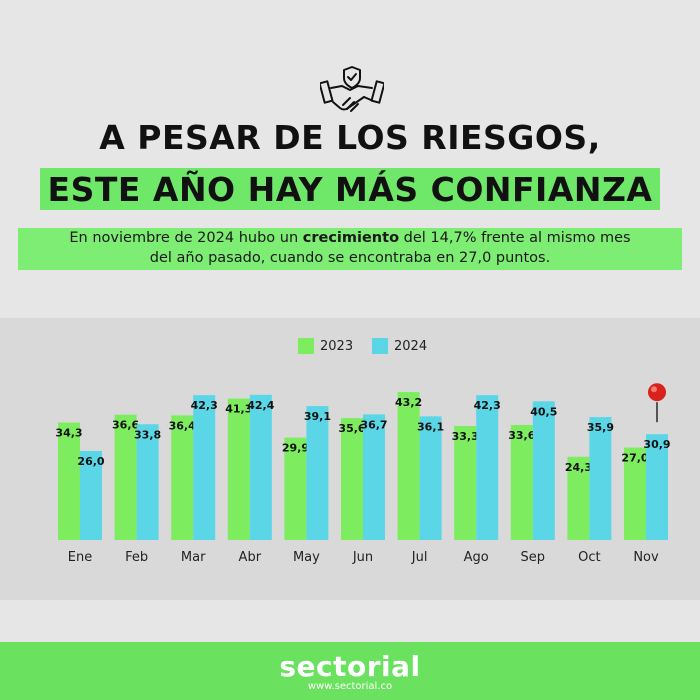 This screenshot has width=700, height=700. I want to click on pin-icon, so click(657, 403).